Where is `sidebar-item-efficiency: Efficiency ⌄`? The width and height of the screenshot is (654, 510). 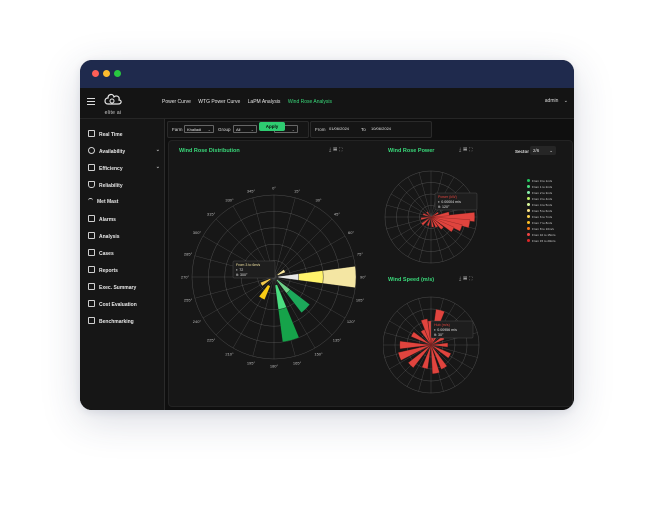 sidebar-item-efficiency: Efficiency ⌄ is located at coordinates (124, 169).